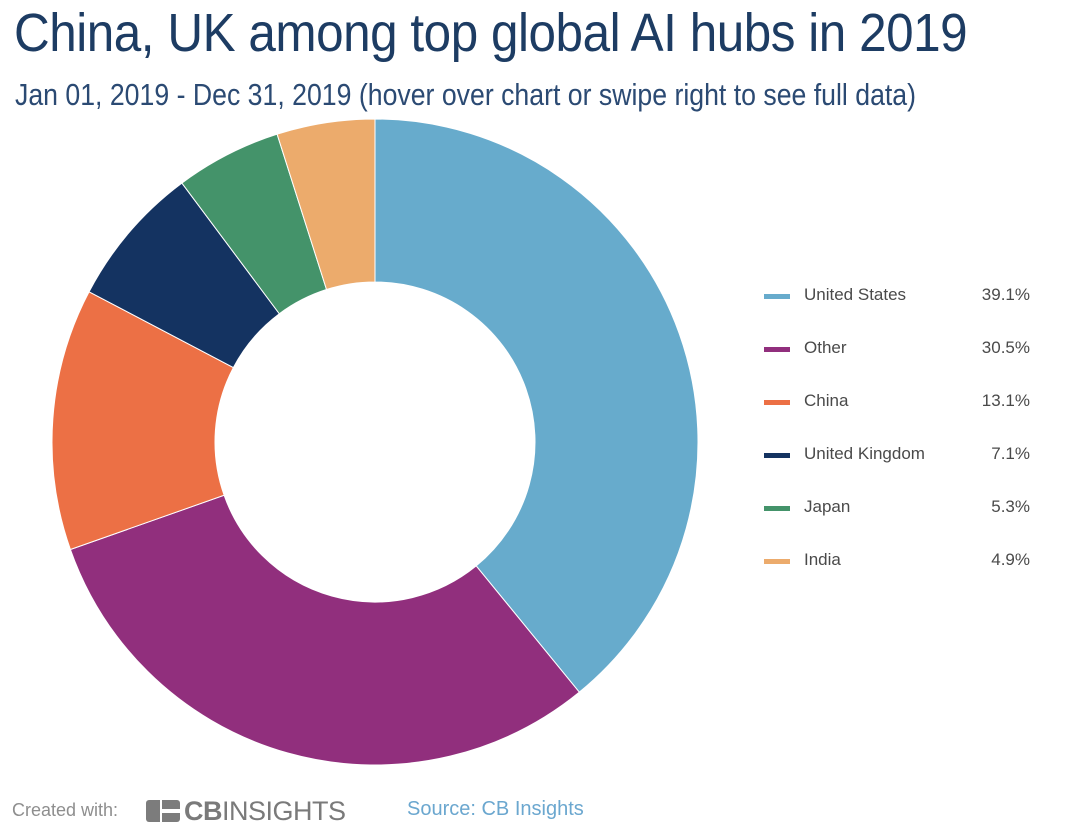 Image resolution: width=1080 pixels, height=838 pixels. Describe the element at coordinates (495, 809) in the screenshot. I see `source-link: Source: CB Insights` at that location.